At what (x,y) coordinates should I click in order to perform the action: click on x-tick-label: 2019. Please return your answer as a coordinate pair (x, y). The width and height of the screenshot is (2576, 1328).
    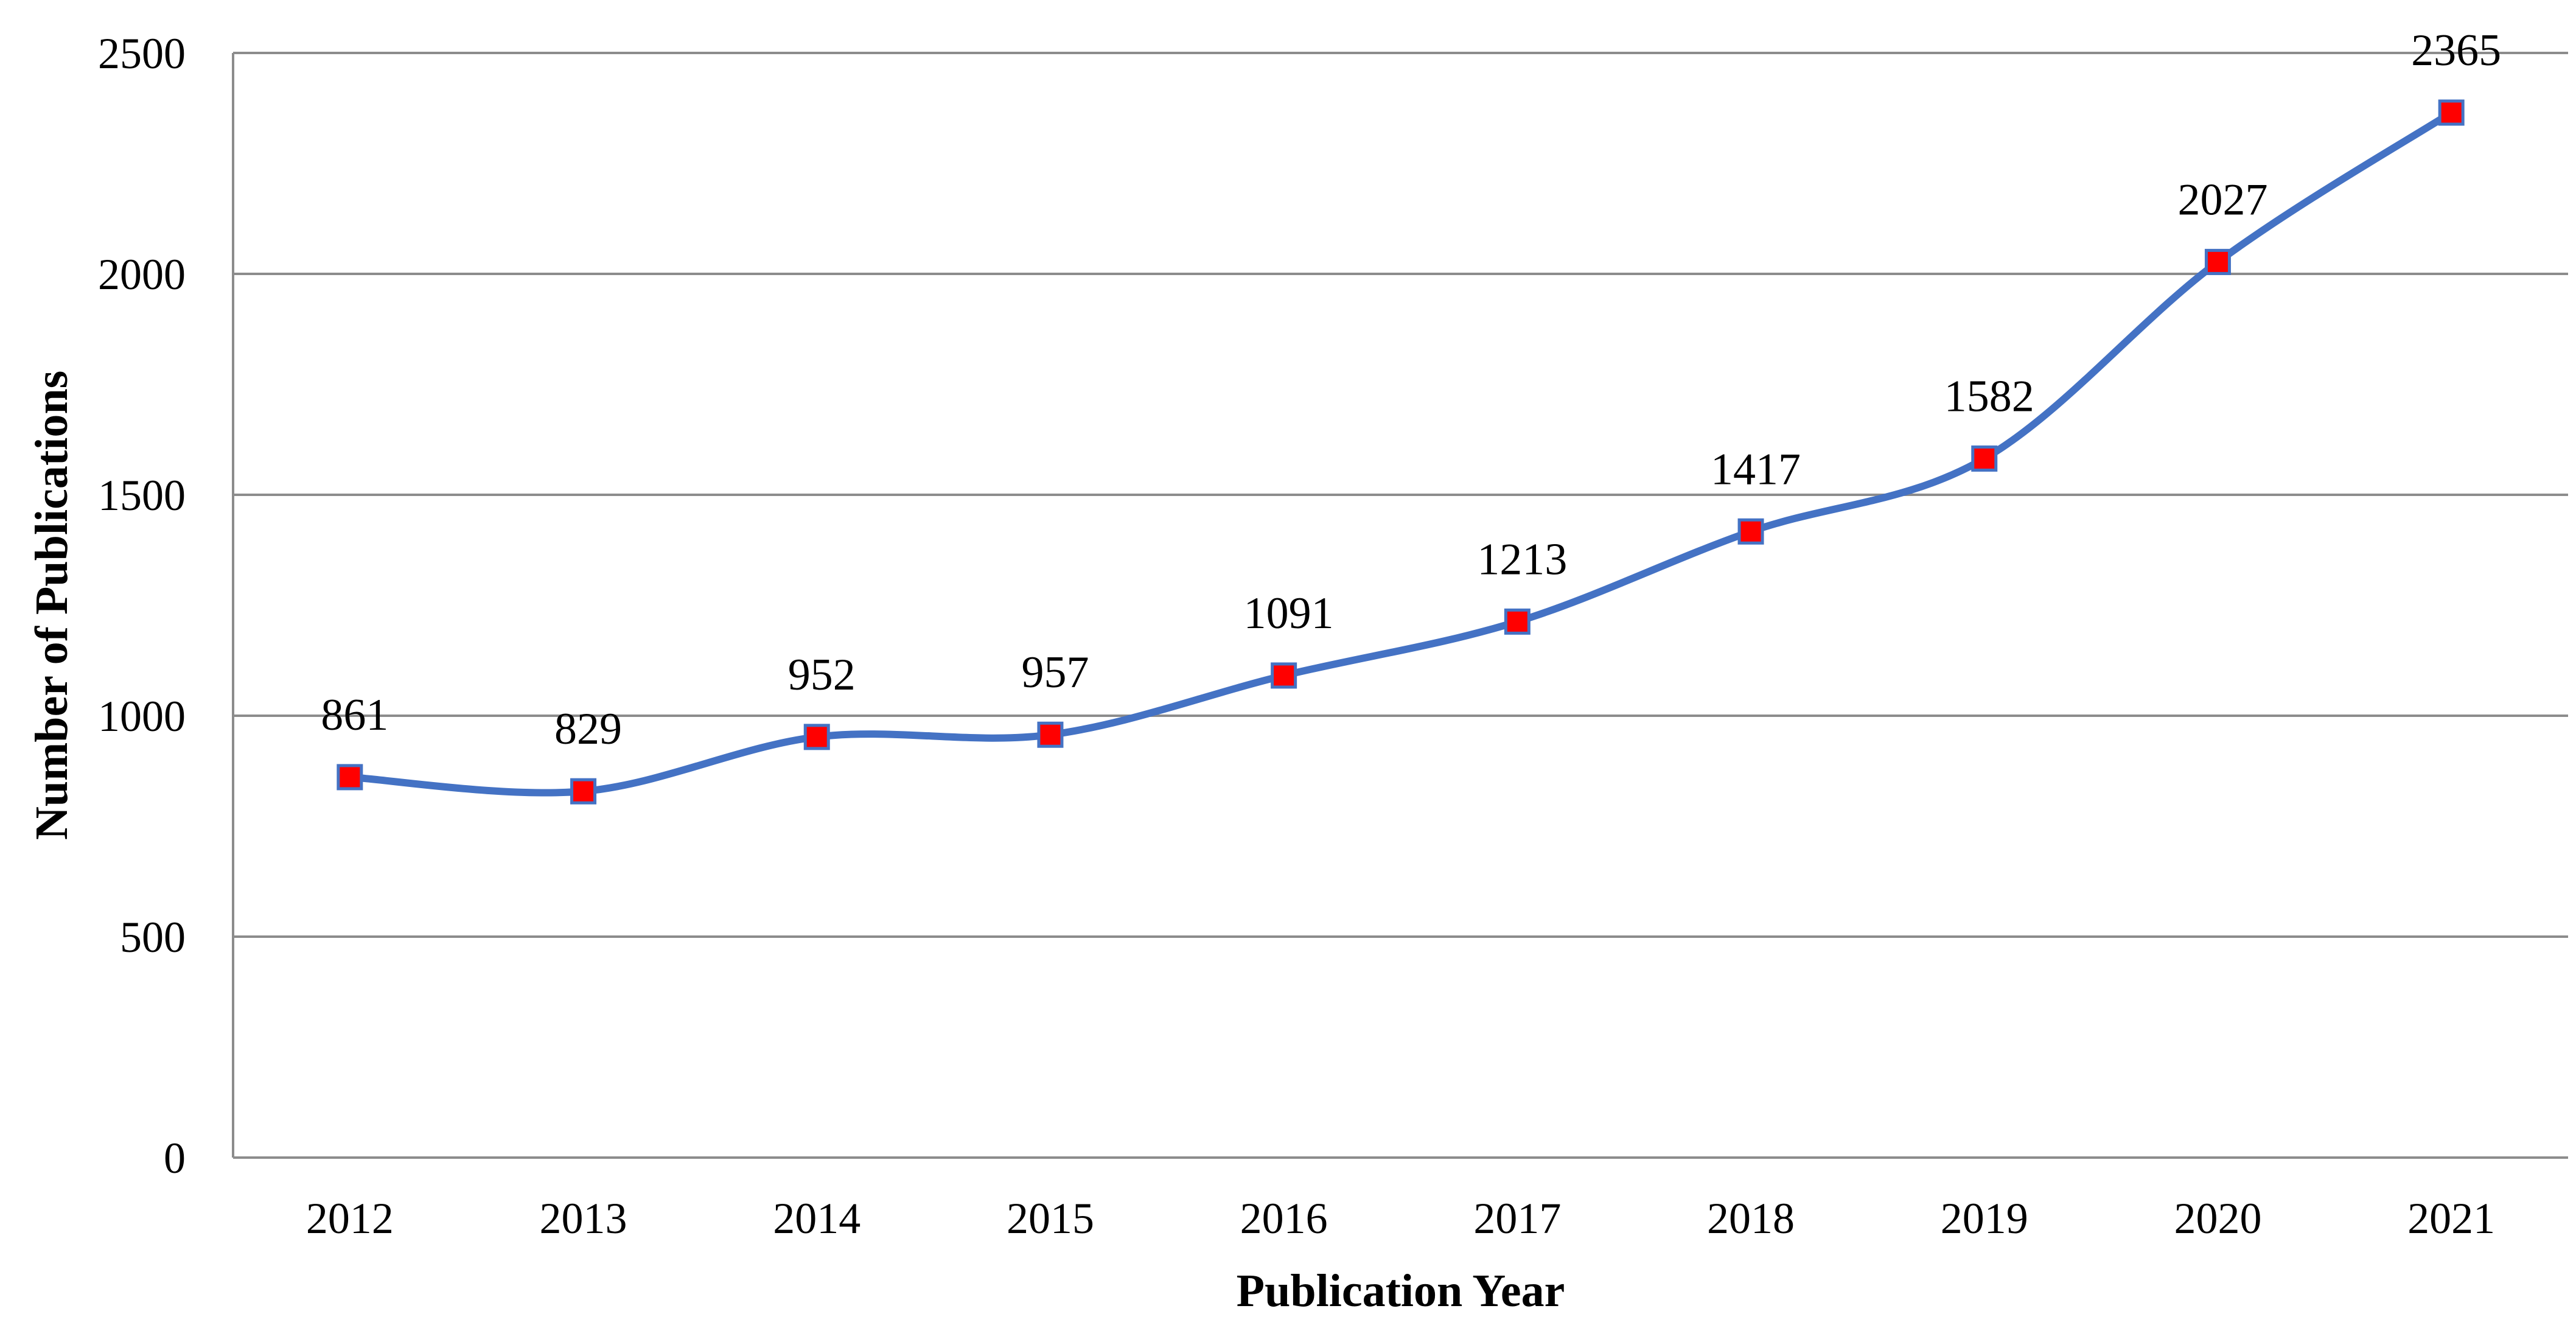
    Looking at the image, I should click on (1984, 1218).